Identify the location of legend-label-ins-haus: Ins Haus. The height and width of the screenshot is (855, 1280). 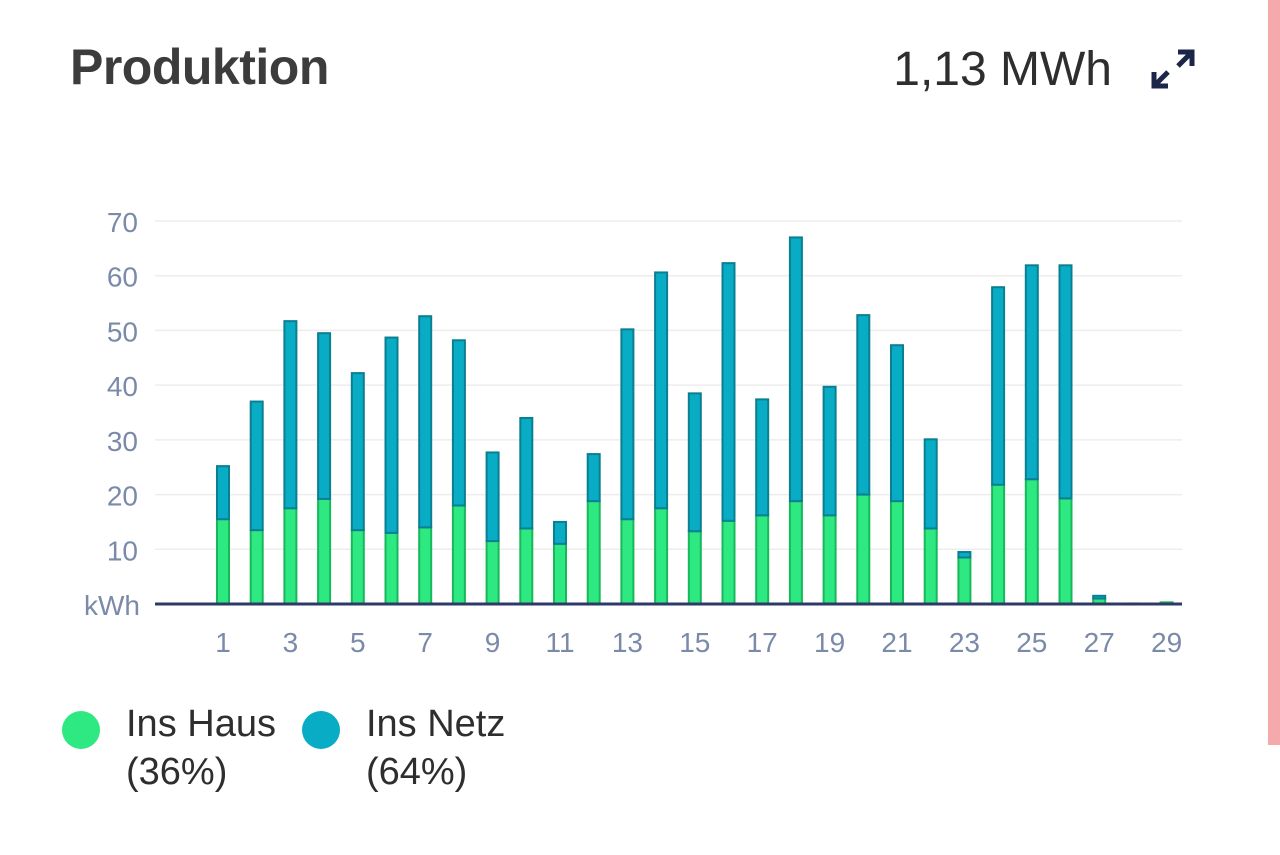
(201, 724).